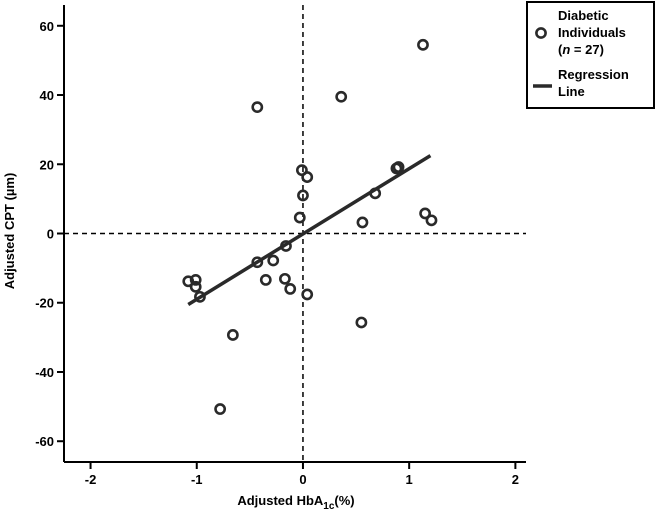 Image resolution: width=657 pixels, height=514 pixels. I want to click on legend-entry-regression-line2: Line, so click(571, 91).